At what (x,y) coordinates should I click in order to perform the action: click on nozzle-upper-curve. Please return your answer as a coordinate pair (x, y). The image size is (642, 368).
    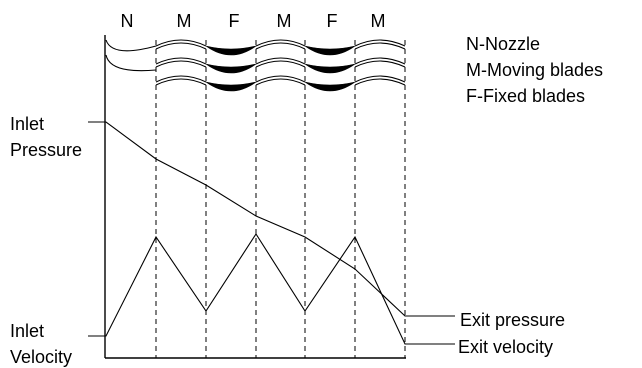
    Looking at the image, I should click on (131, 45).